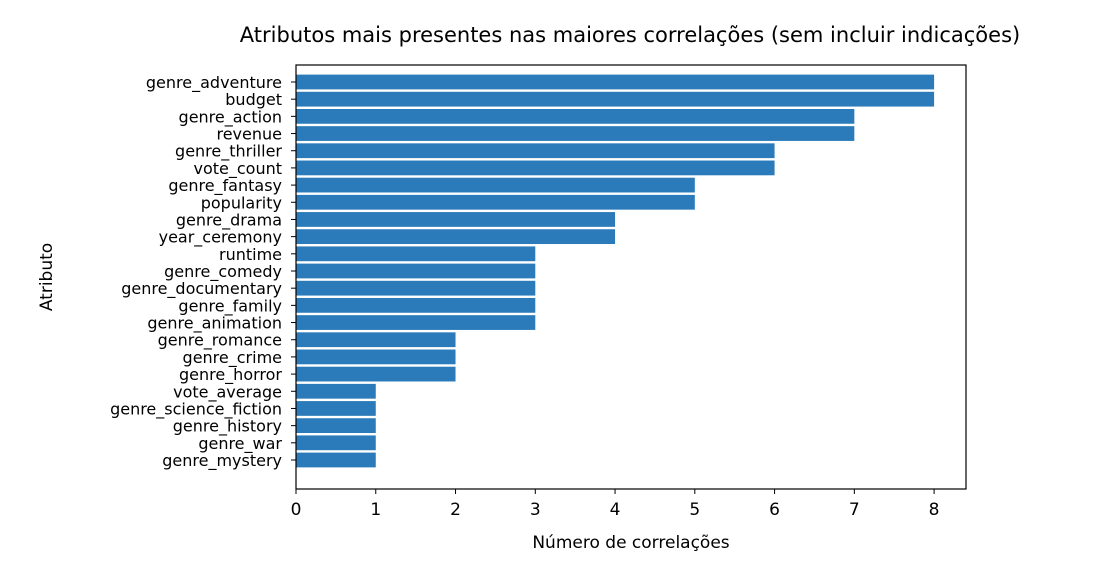 Image resolution: width=1114 pixels, height=584 pixels. Describe the element at coordinates (774, 510) in the screenshot. I see `x-tick-label: 6` at that location.